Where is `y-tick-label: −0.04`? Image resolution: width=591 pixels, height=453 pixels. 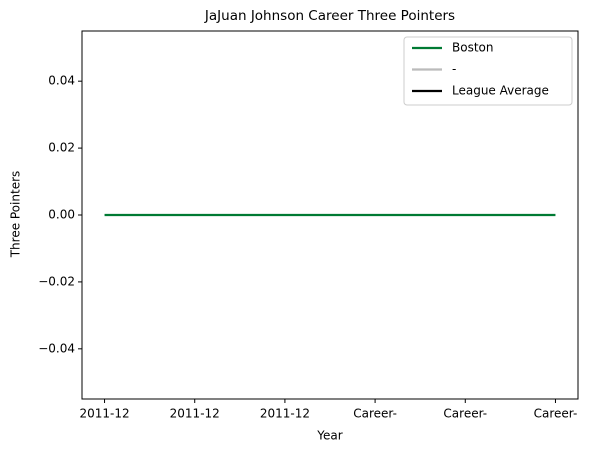
y-tick-label: −0.04 is located at coordinates (56, 348).